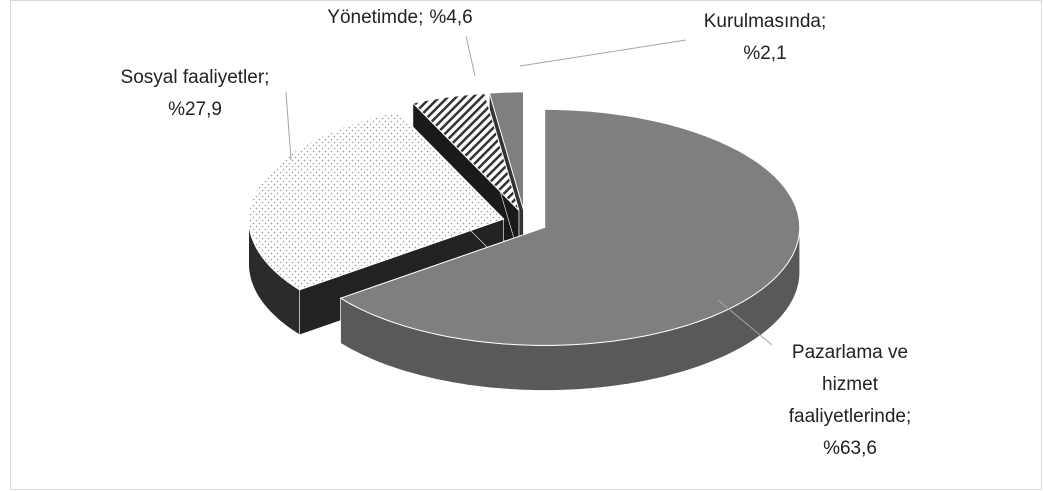 Image resolution: width=1043 pixels, height=491 pixels. I want to click on category-label: Sosyal faaliyetler;, so click(195, 77).